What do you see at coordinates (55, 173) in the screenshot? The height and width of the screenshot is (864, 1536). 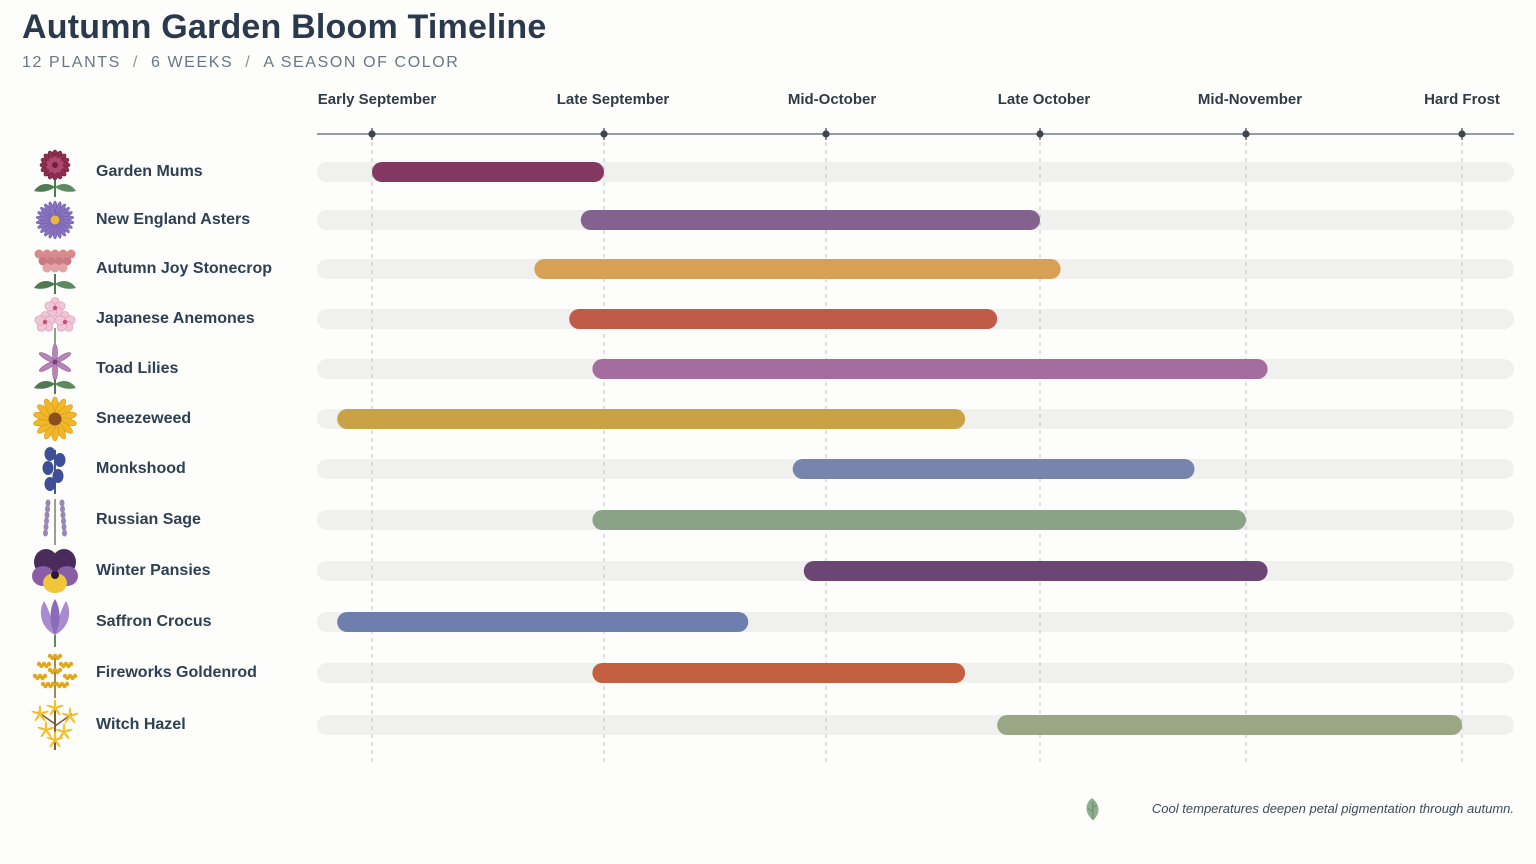 I see `mum-flower-icon` at bounding box center [55, 173].